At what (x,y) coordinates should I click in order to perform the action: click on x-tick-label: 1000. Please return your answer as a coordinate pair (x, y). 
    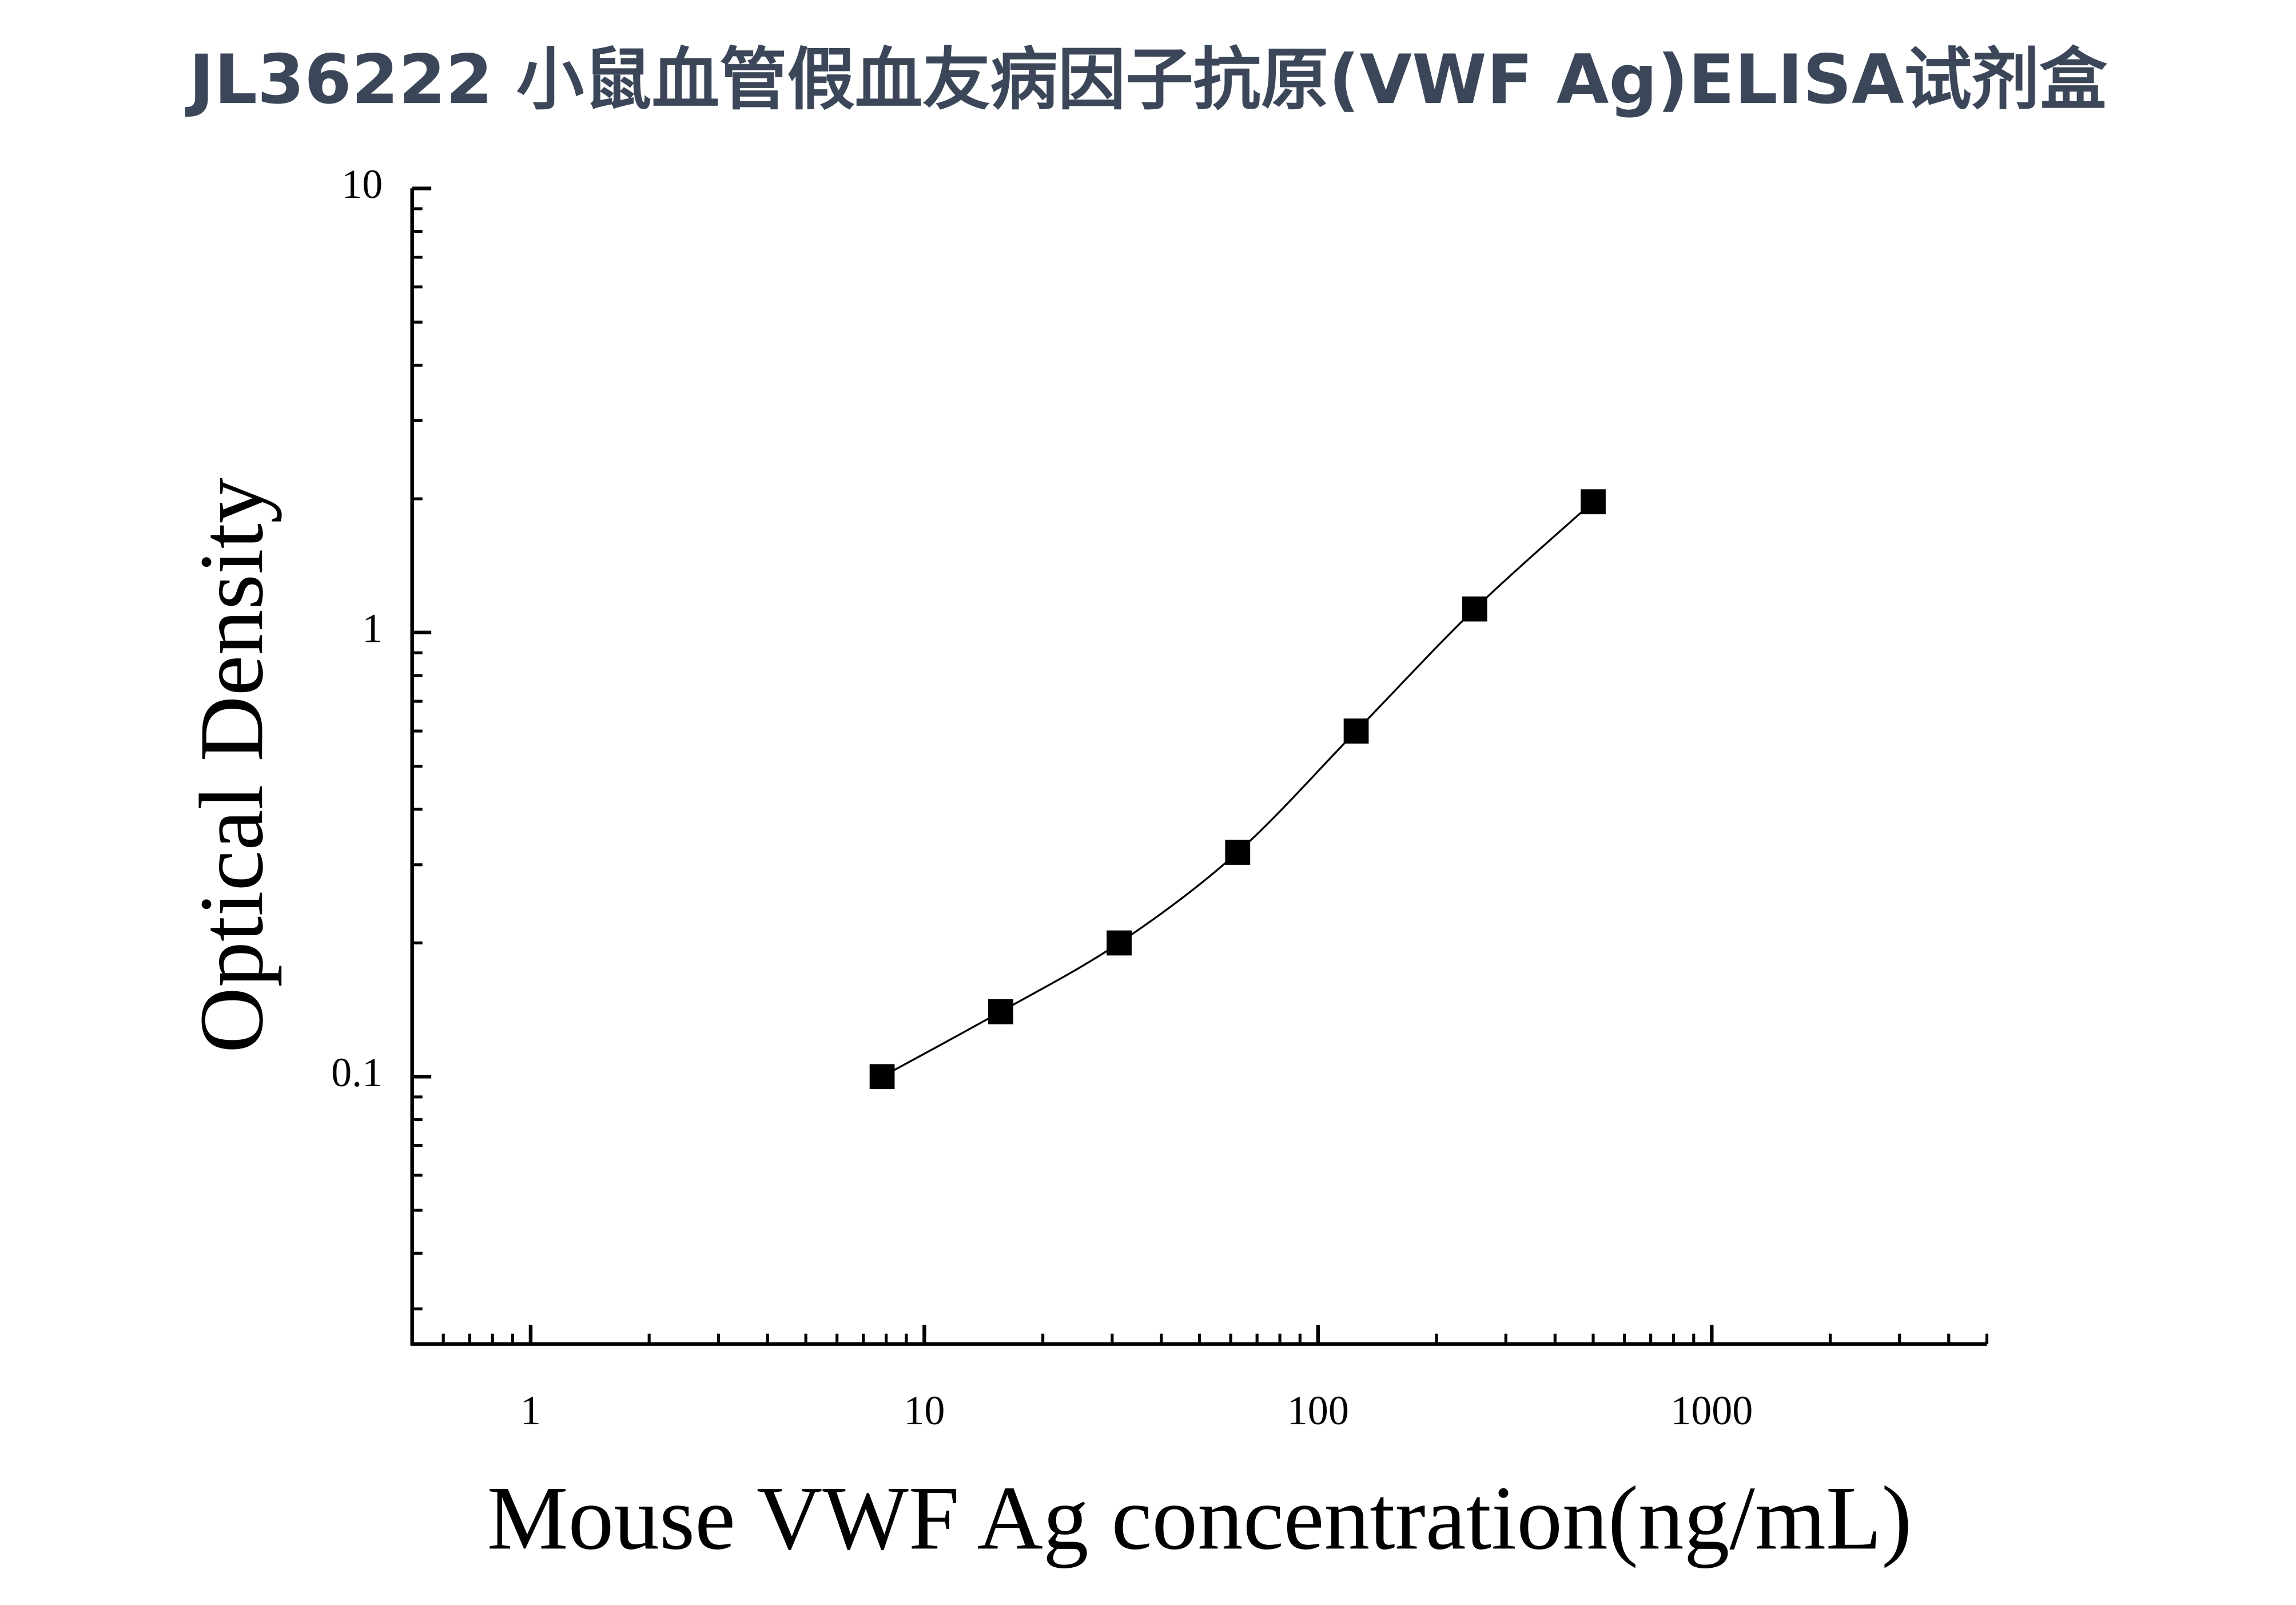
    Looking at the image, I should click on (1712, 1410).